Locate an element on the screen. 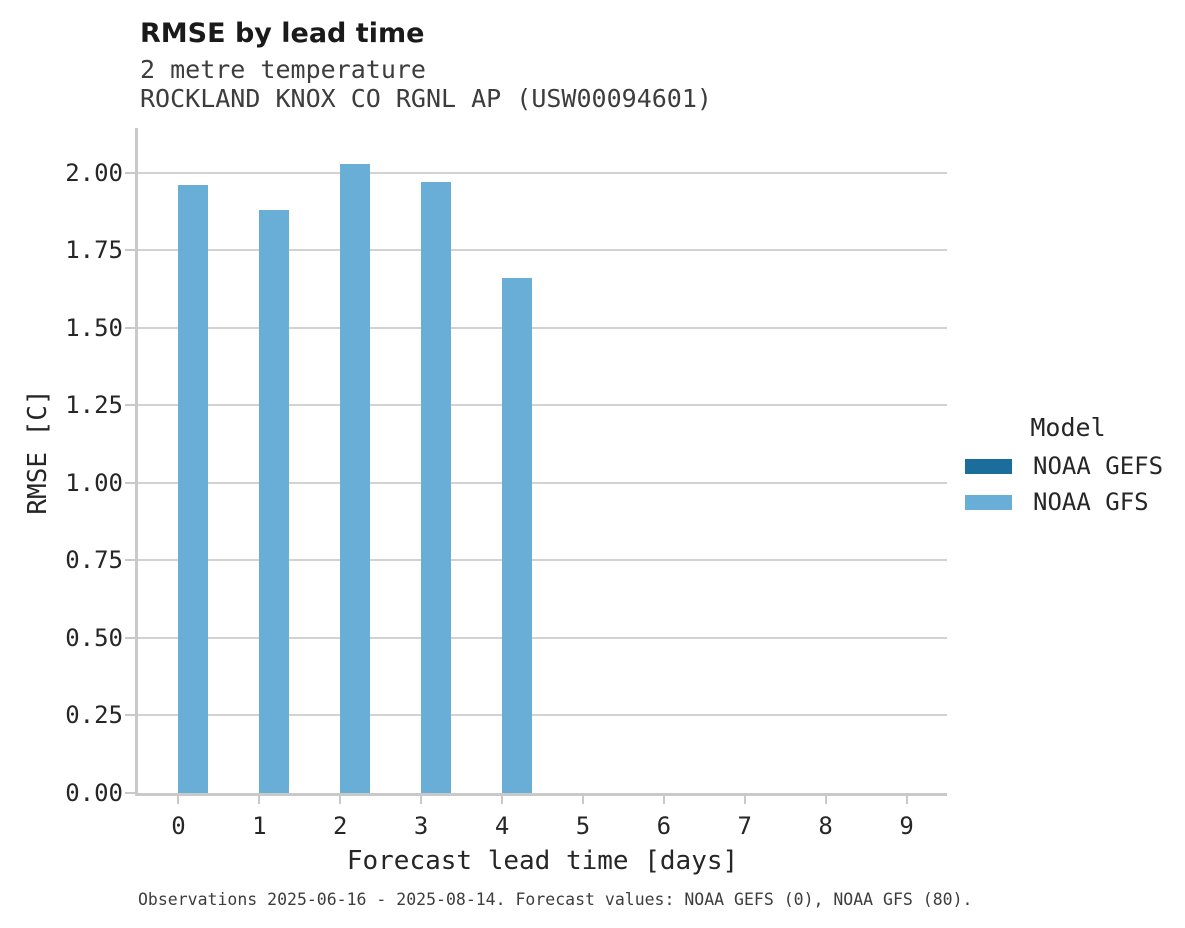 This screenshot has width=1185, height=928. legend-swatch-noaa-gefs is located at coordinates (988, 466).